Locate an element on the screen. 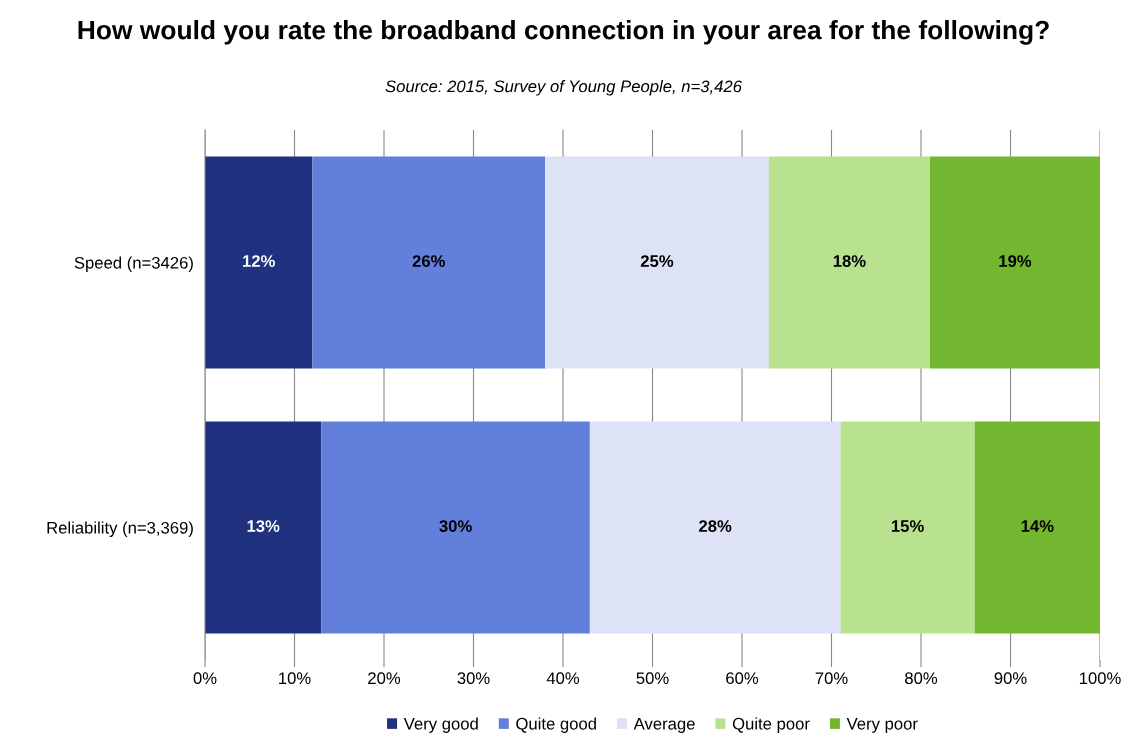  legend-label: Quite good is located at coordinates (556, 725).